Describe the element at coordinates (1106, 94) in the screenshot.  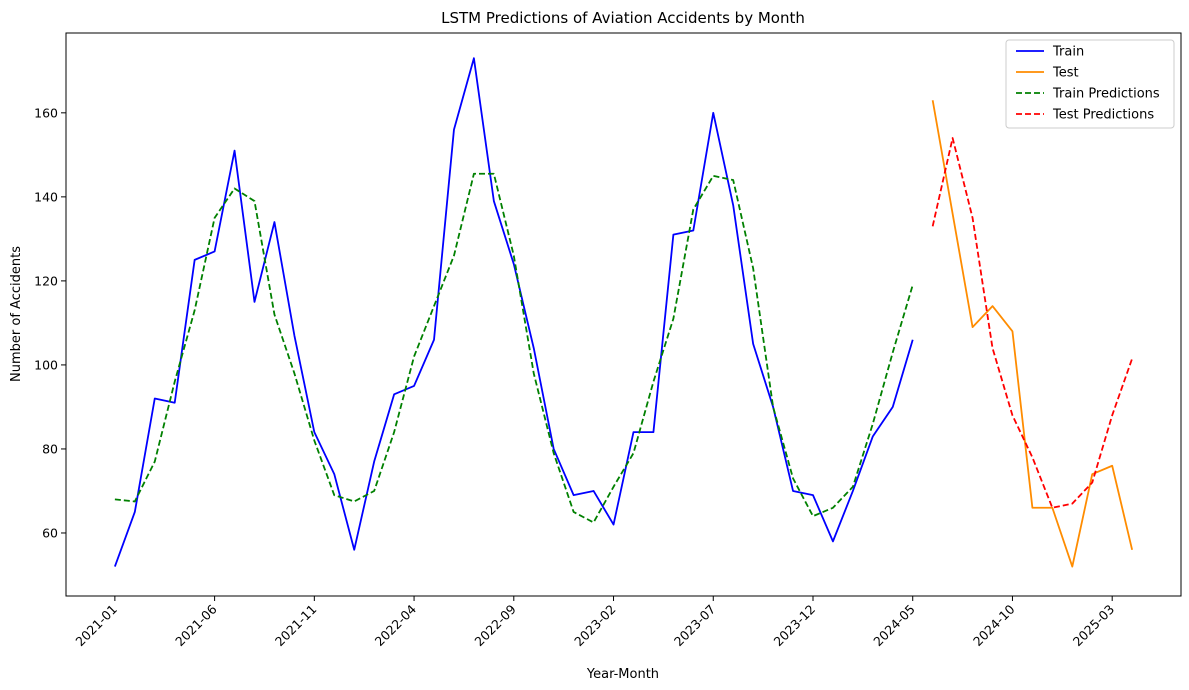
I see `legend-label: Train Predictions` at that location.